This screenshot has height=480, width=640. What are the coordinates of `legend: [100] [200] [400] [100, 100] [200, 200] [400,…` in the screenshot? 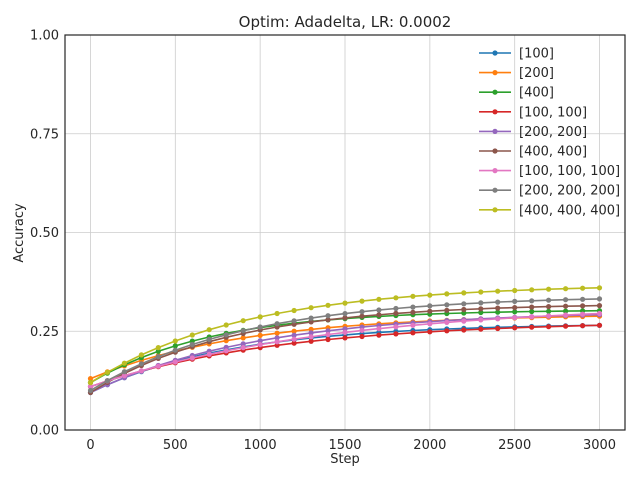 It's located at (549, 132).